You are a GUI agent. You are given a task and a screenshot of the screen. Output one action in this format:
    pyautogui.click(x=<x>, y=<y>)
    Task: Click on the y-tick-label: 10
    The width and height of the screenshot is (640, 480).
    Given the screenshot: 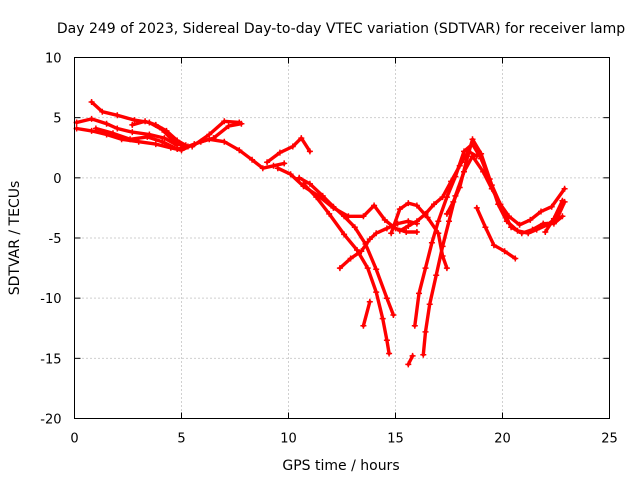 What is the action you would take?
    pyautogui.click(x=53, y=59)
    